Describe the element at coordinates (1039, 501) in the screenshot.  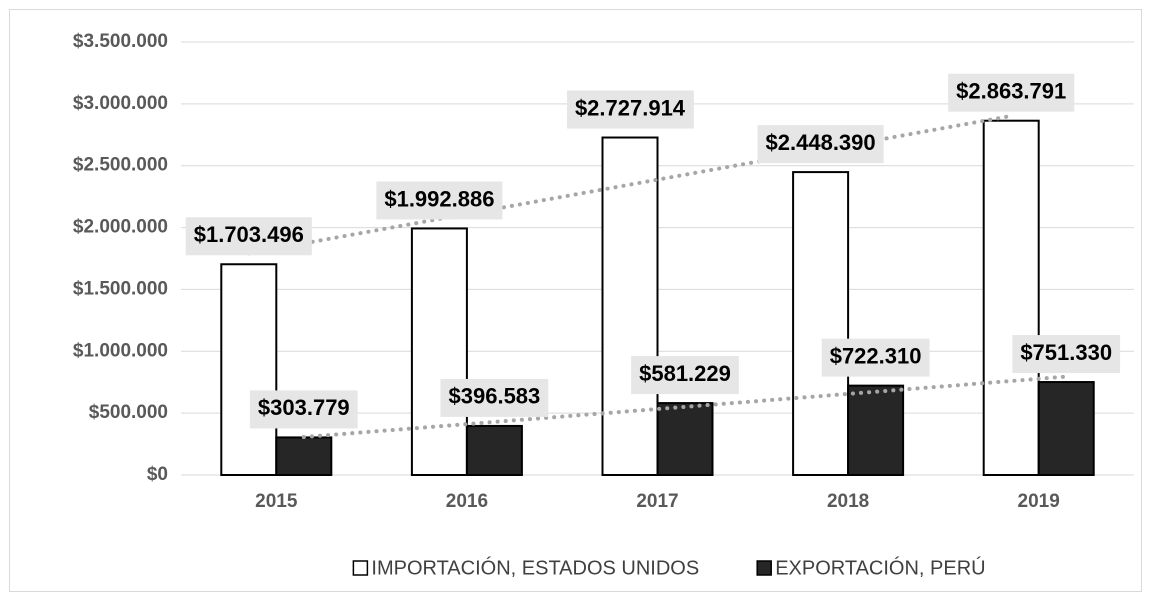
I see `x-tick-label: 2019` at that location.